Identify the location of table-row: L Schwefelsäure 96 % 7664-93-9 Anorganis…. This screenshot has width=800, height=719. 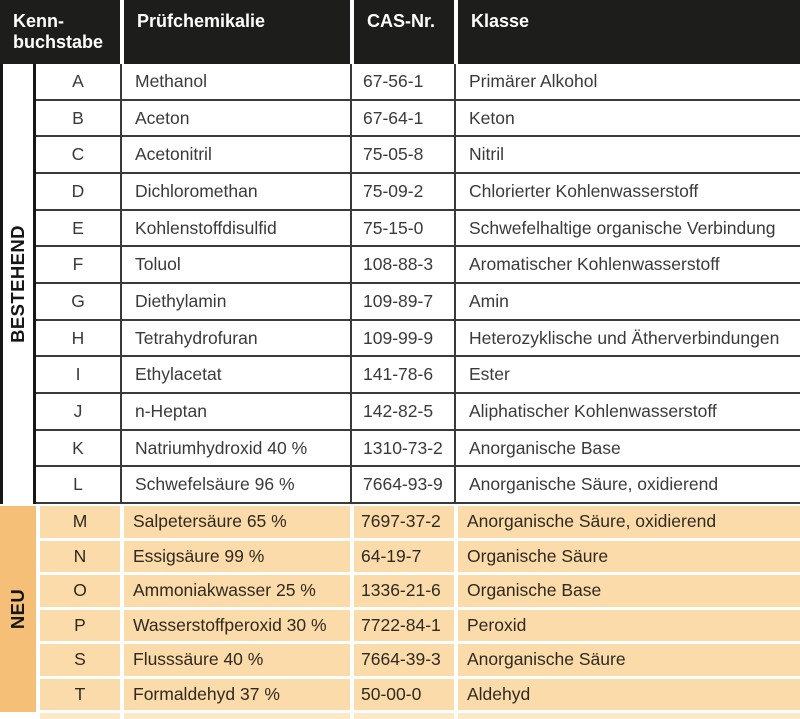
(418, 484).